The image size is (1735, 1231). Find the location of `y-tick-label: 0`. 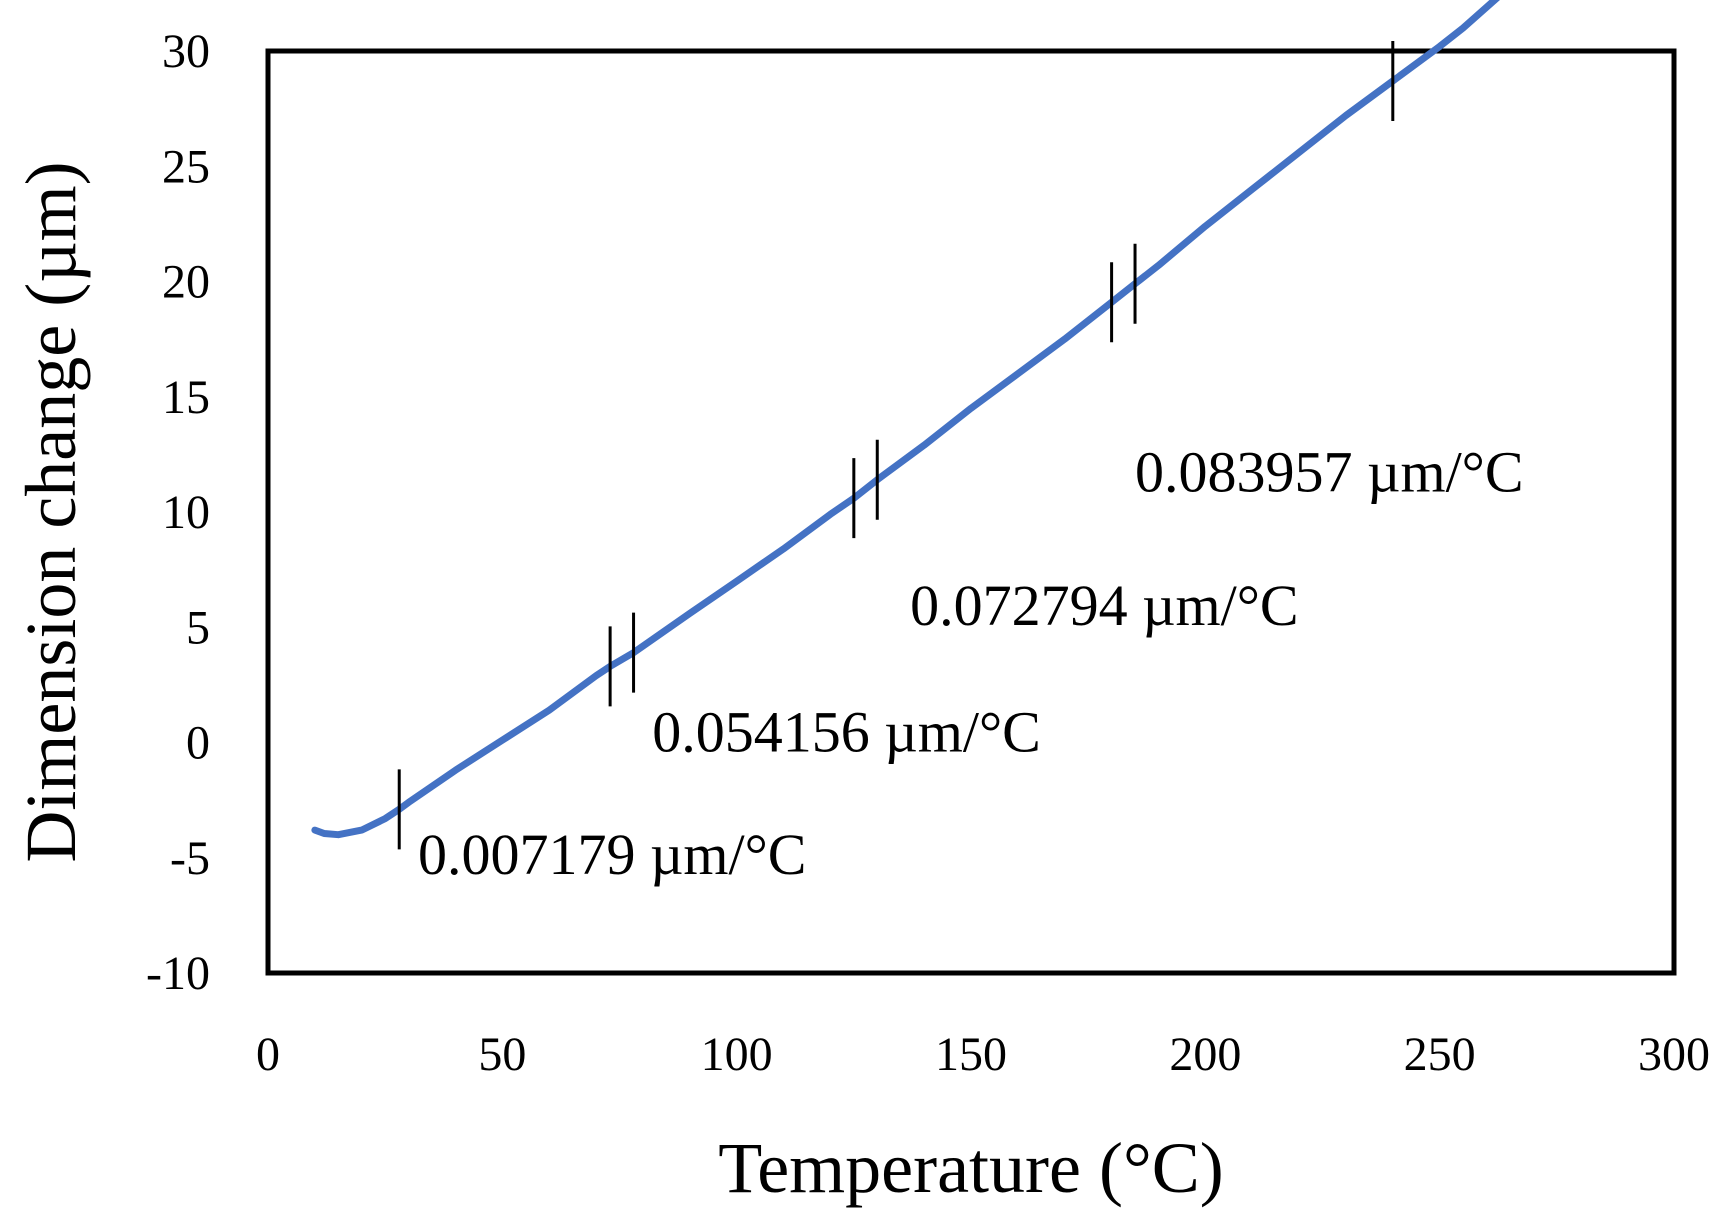

y-tick-label: 0 is located at coordinates (198, 743).